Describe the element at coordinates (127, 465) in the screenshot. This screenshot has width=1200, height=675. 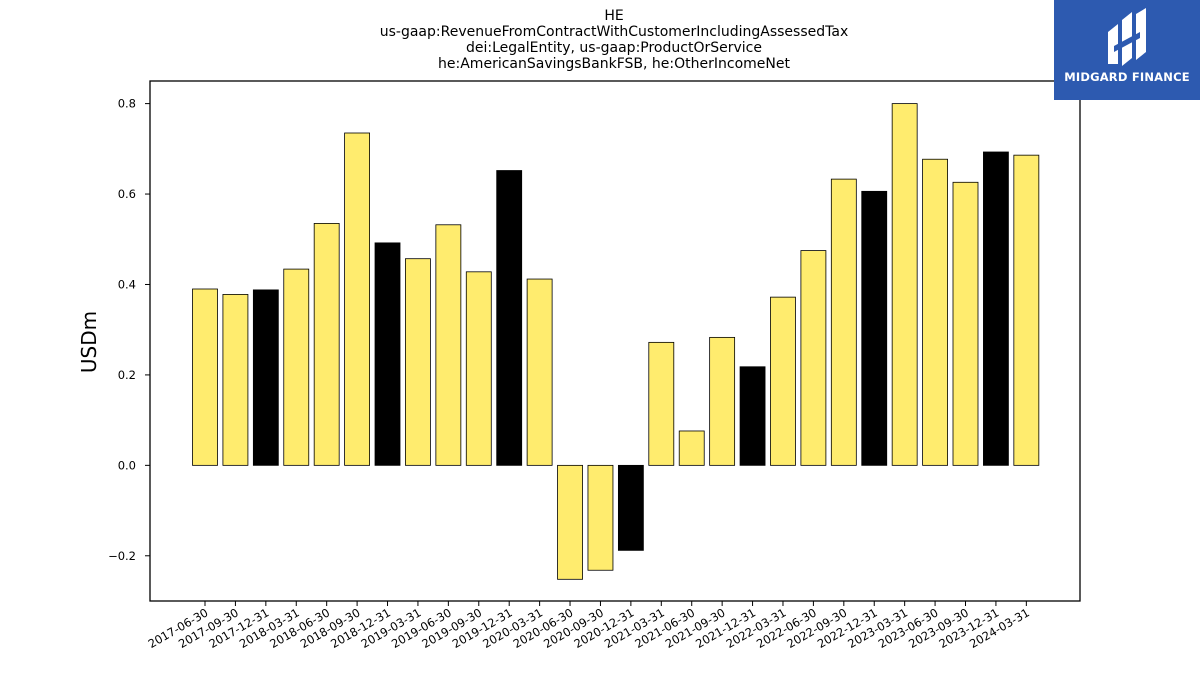
I see `y-tick-label: 0.0` at that location.